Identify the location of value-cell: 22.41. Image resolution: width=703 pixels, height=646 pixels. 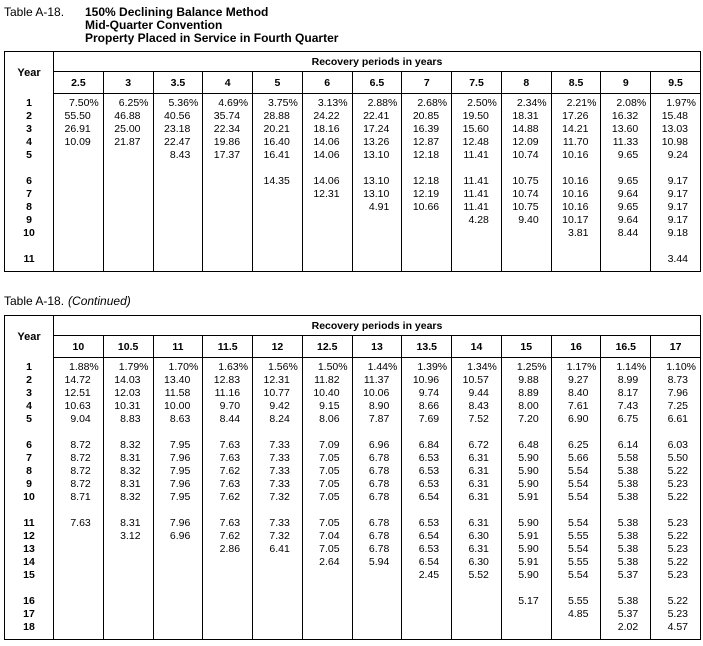
(376, 116).